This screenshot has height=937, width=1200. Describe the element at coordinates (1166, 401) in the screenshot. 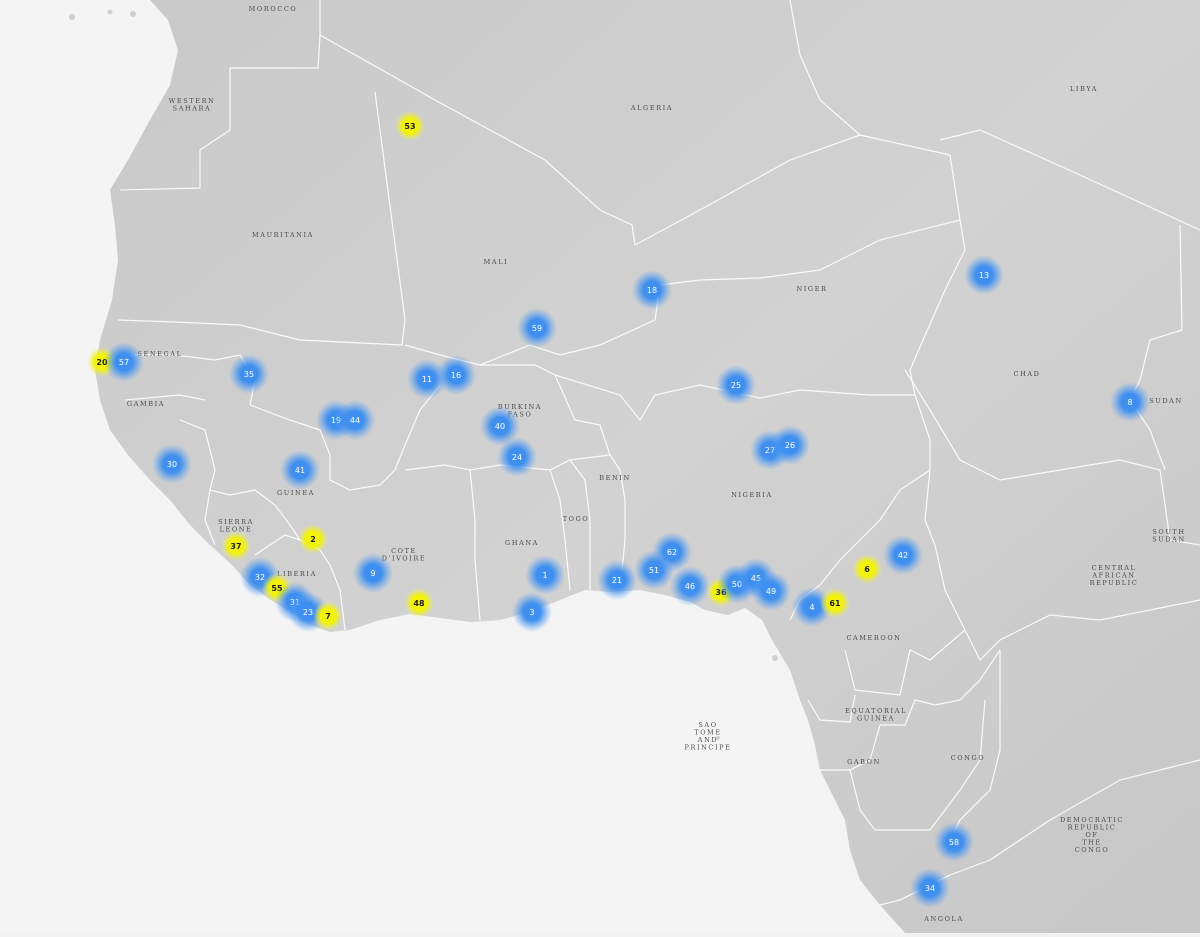

I see `country-label-sudan: SUDAN` at that location.